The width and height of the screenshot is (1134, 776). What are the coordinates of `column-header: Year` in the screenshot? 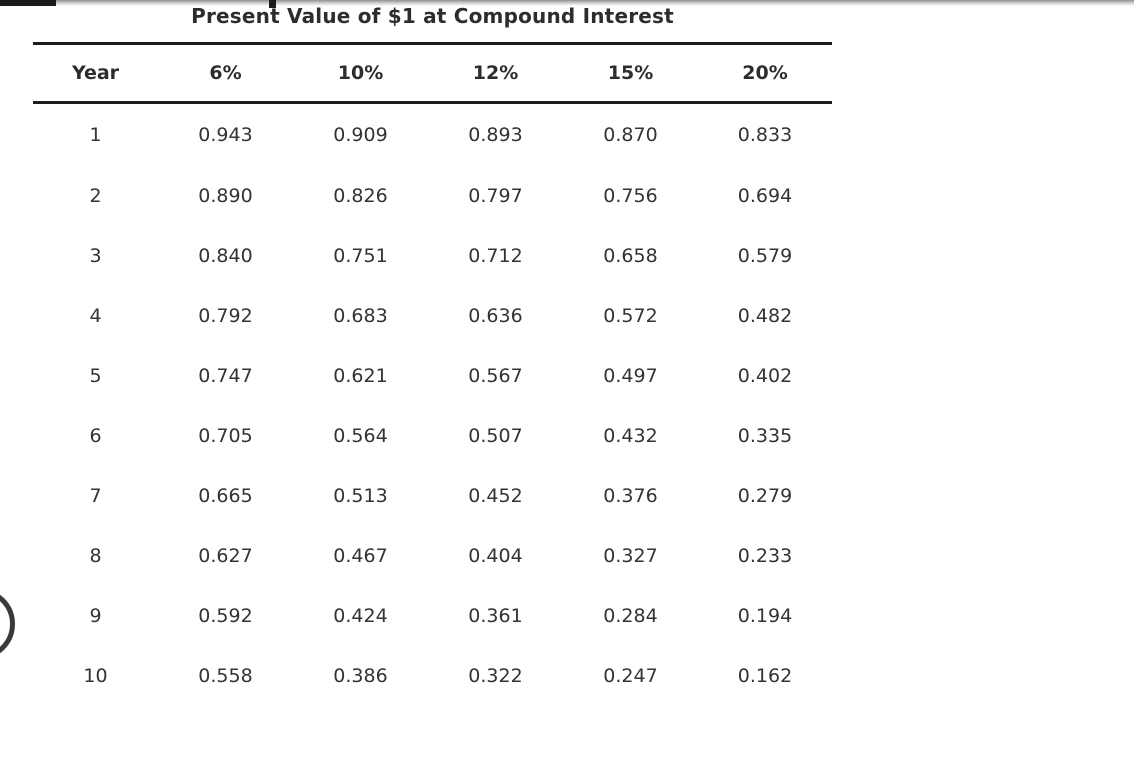 It's located at (95, 73).